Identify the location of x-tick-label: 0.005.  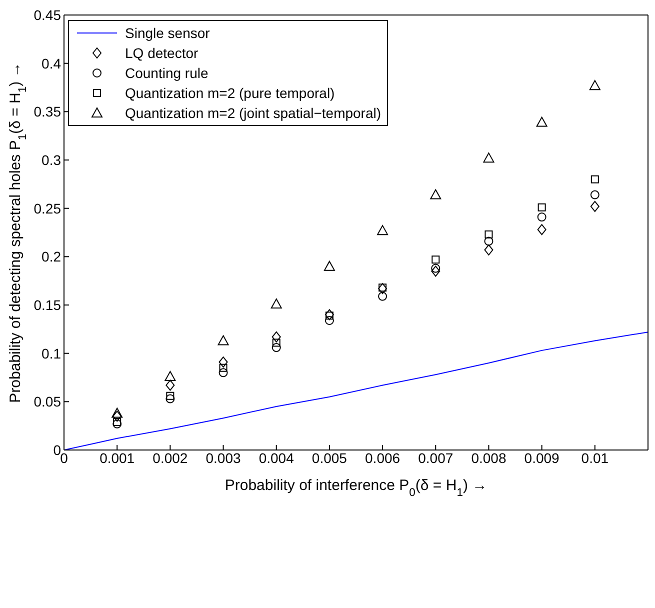
(330, 458).